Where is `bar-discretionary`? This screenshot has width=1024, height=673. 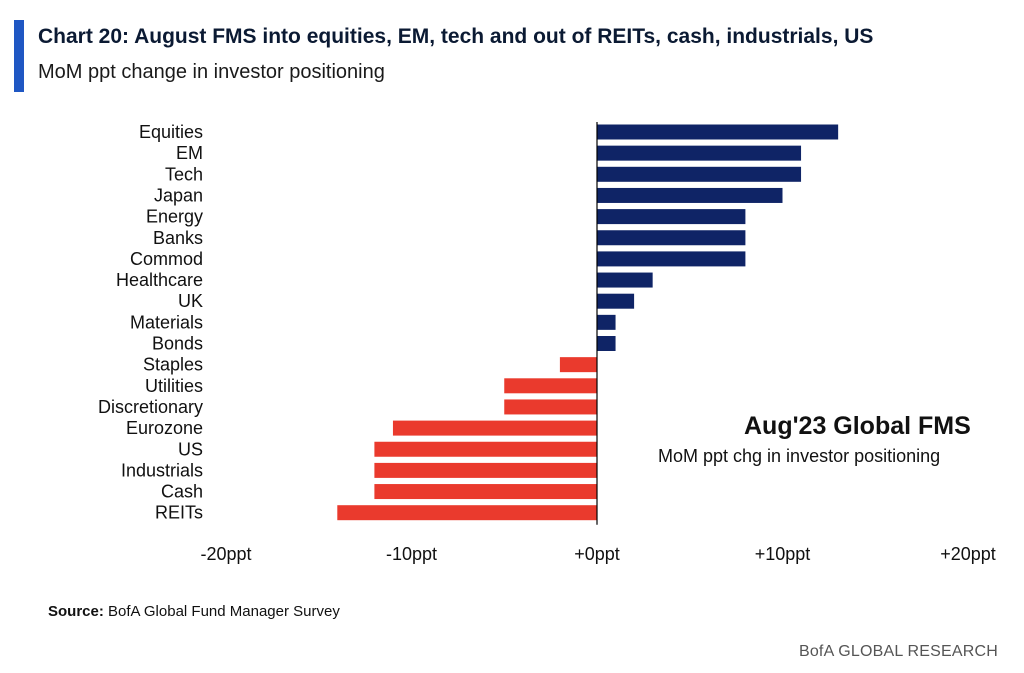 bar-discretionary is located at coordinates (550, 407).